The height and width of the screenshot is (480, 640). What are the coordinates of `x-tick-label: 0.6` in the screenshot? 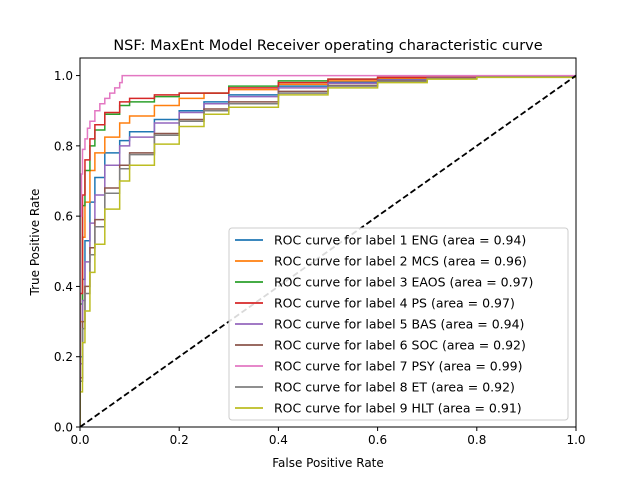 It's located at (377, 440).